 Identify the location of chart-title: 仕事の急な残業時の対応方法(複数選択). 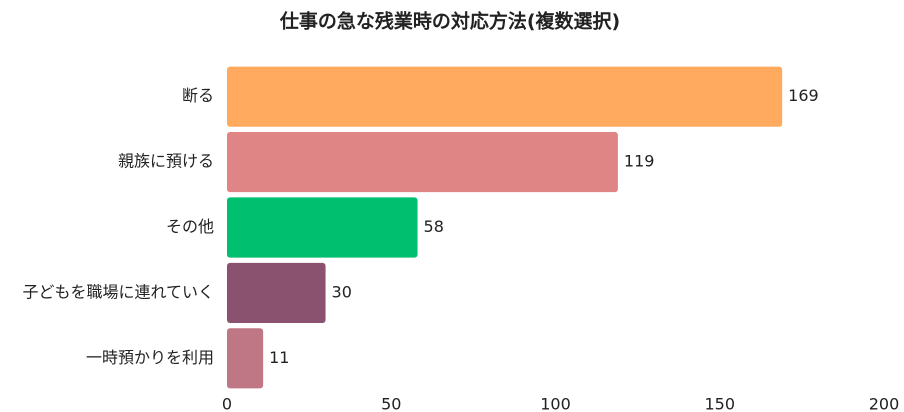
(449, 21).